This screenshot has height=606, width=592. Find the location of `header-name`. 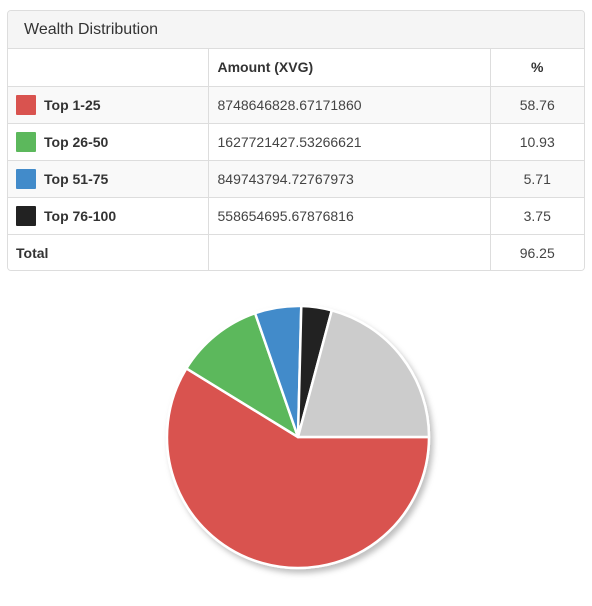

header-name is located at coordinates (108, 67).